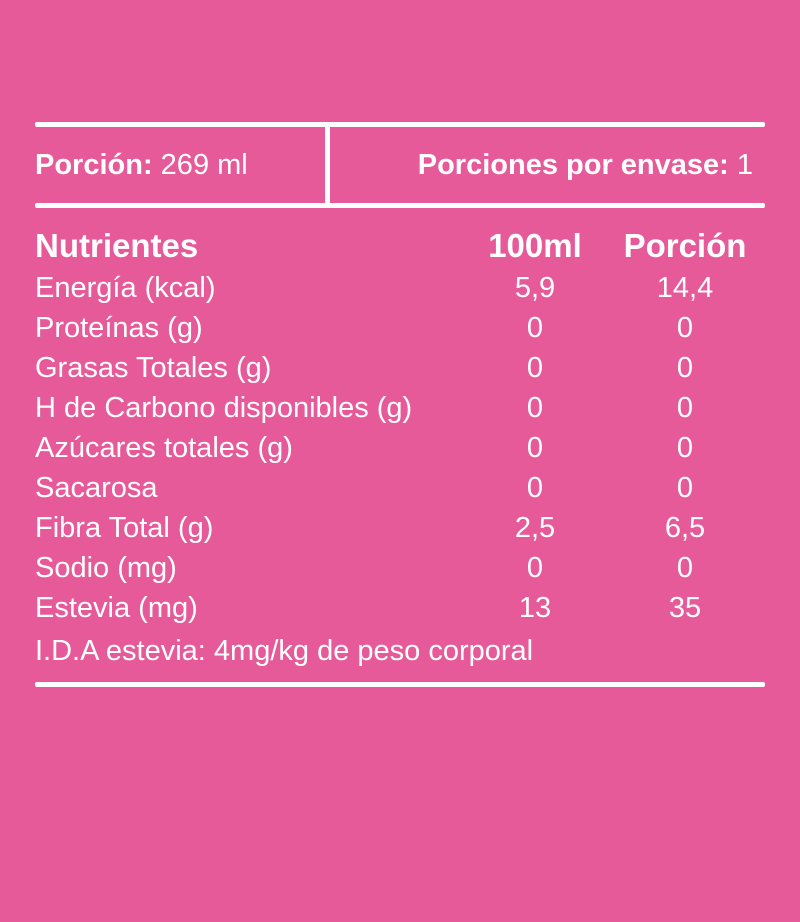 Image resolution: width=800 pixels, height=922 pixels. I want to click on table-row: Estevia (mg) 13 35, so click(400, 608).